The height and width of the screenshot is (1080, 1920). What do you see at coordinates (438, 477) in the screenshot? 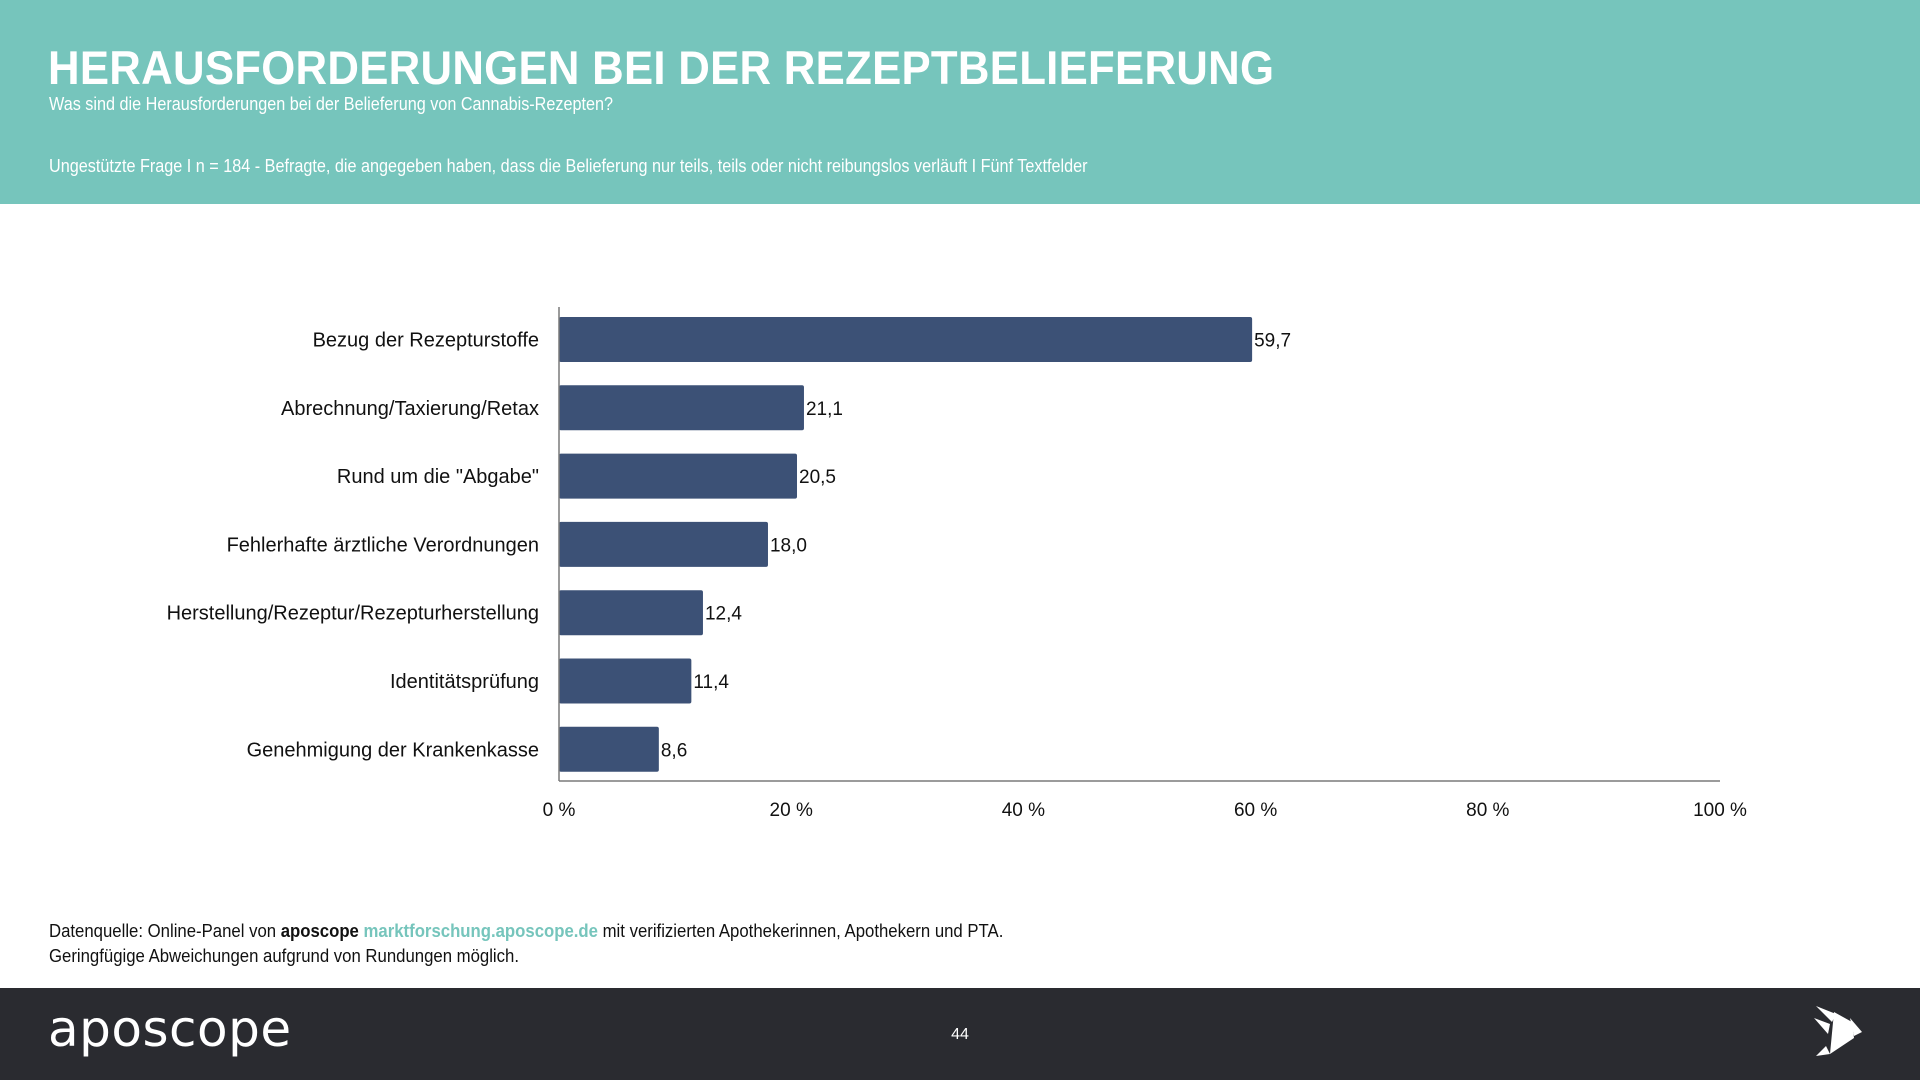
I see `category-label: Rund um die "Abgabe"` at bounding box center [438, 477].